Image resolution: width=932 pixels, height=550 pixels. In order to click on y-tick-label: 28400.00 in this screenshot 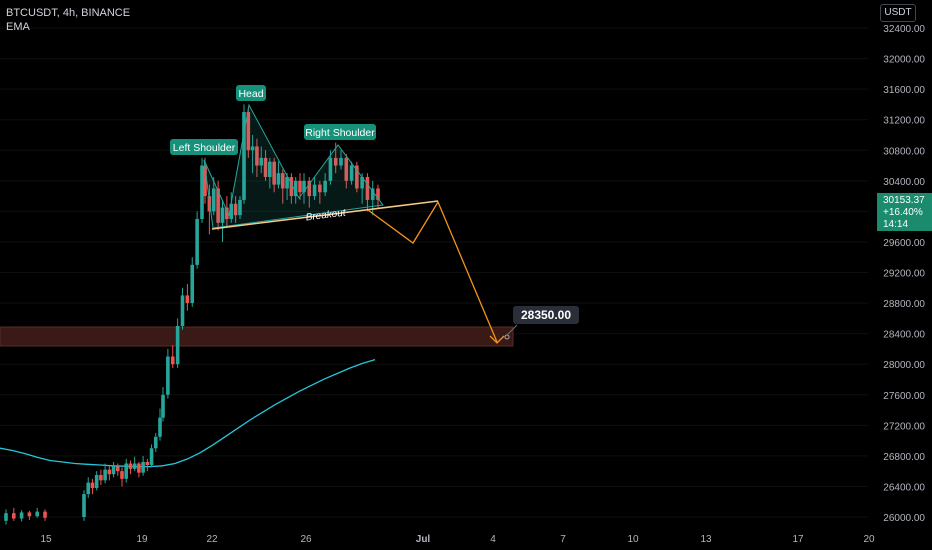, I will do `click(904, 335)`.